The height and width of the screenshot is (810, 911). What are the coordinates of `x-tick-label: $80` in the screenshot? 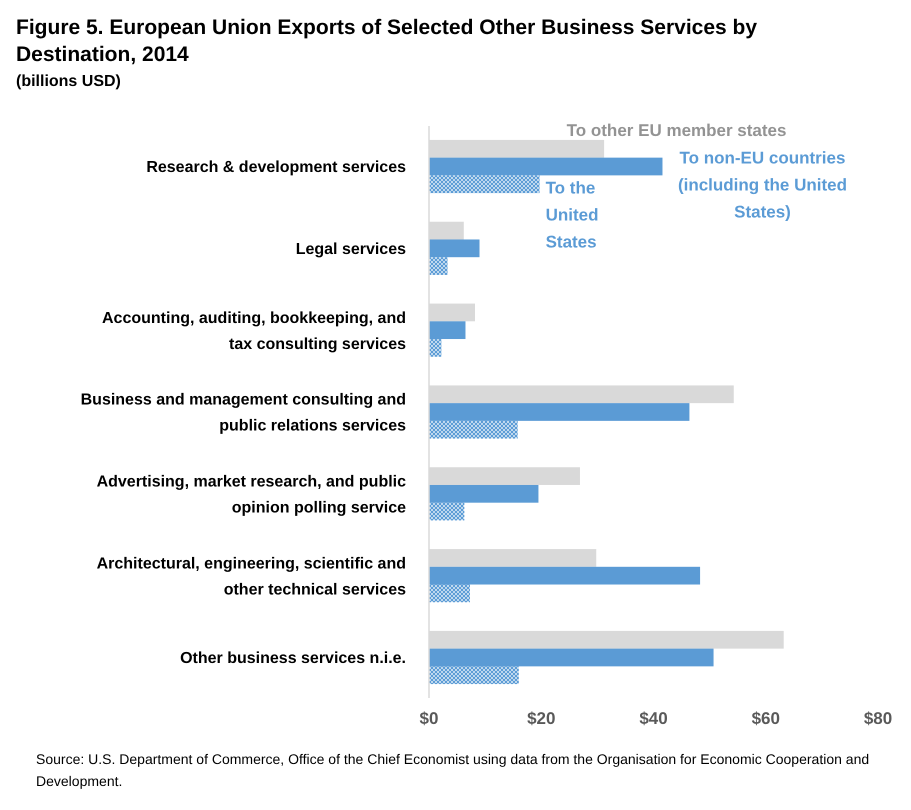 It's located at (878, 718).